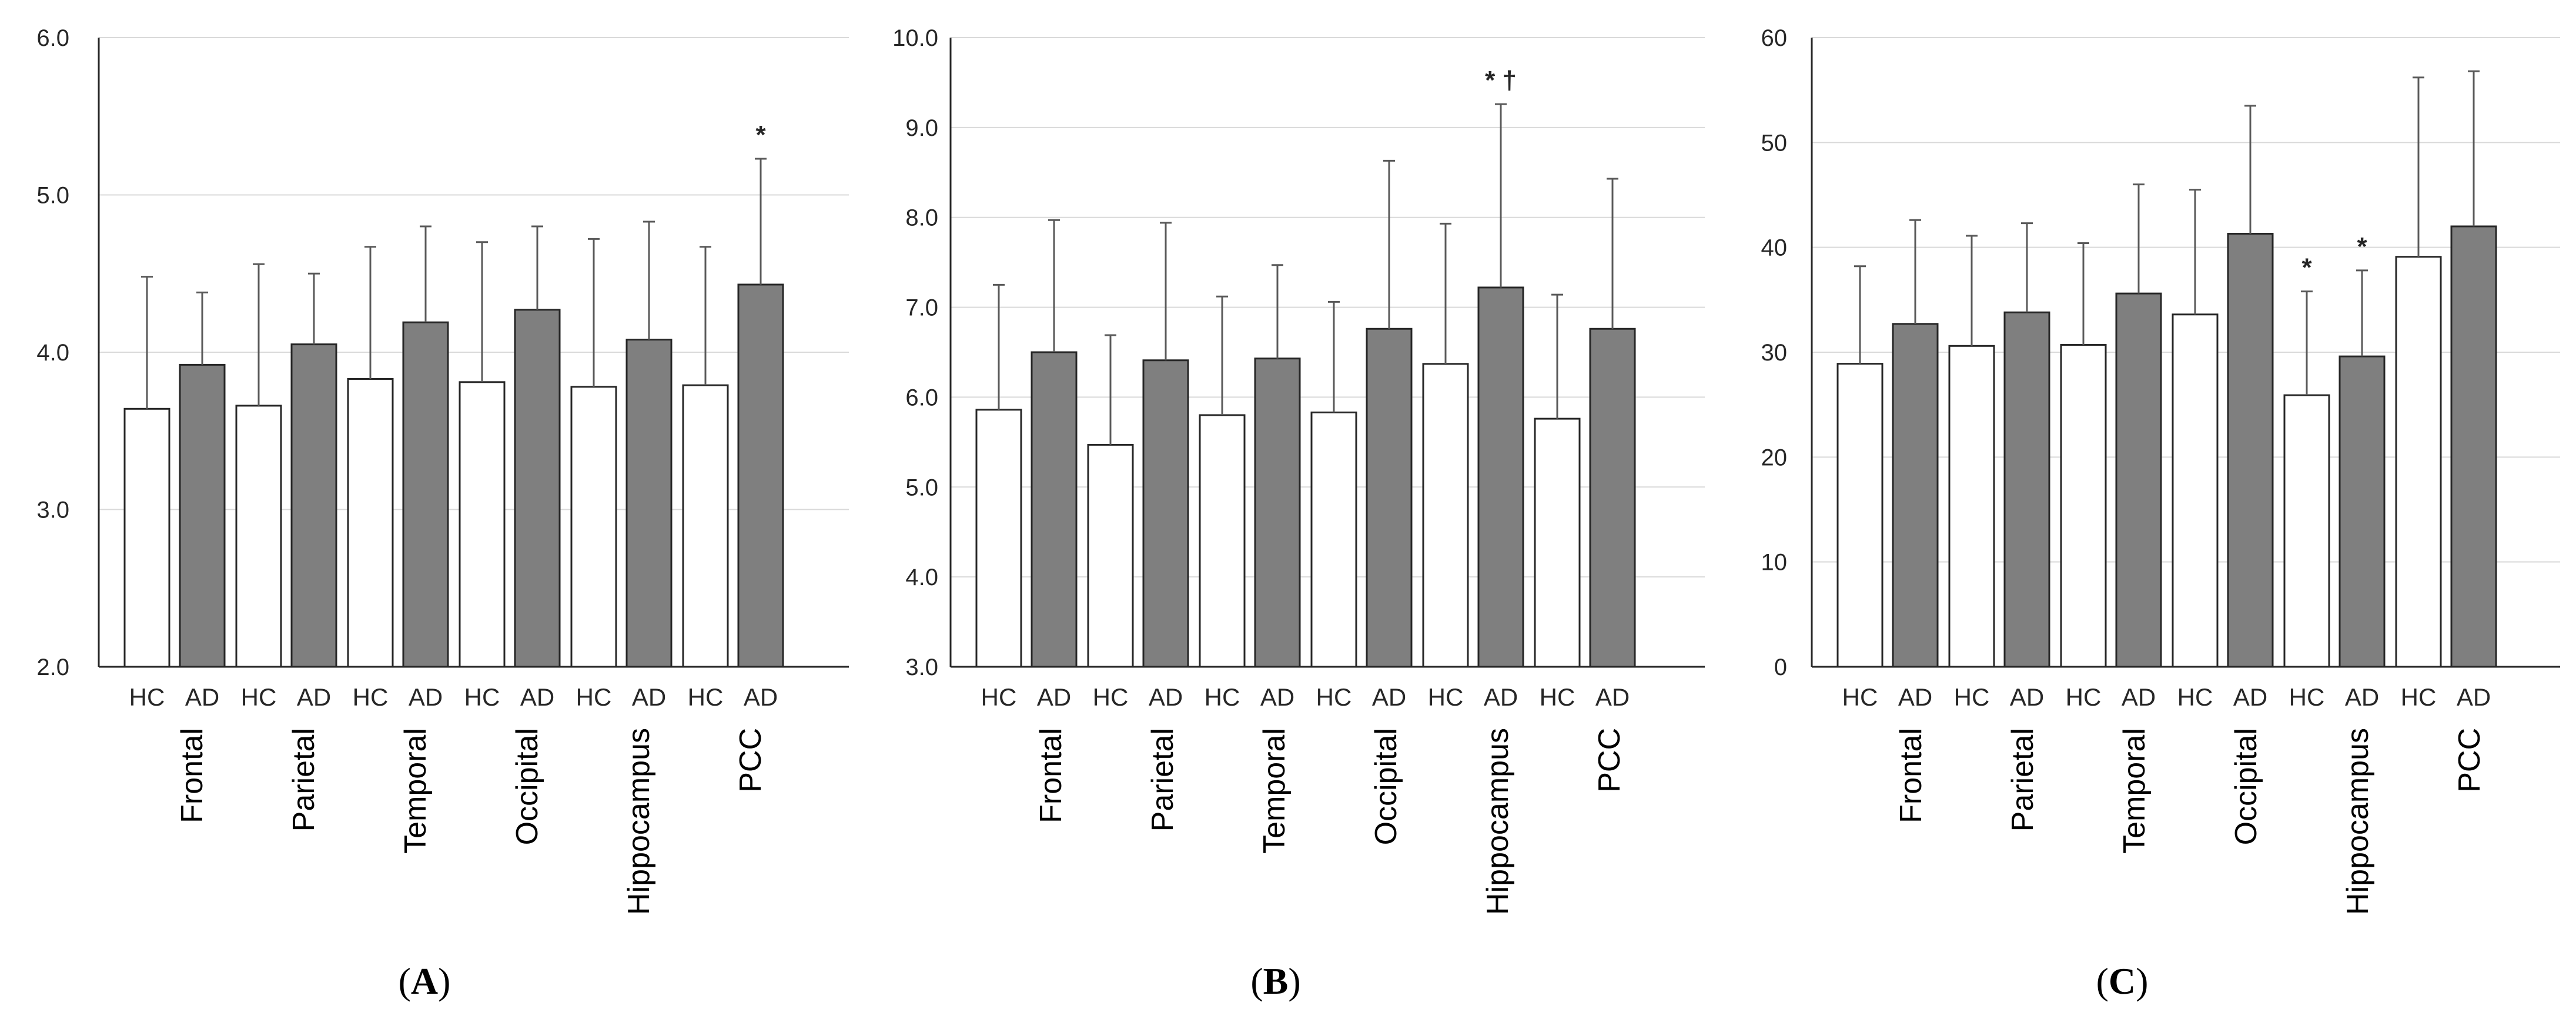 The height and width of the screenshot is (1019, 2576). I want to click on panel-letter: A, so click(424, 981).